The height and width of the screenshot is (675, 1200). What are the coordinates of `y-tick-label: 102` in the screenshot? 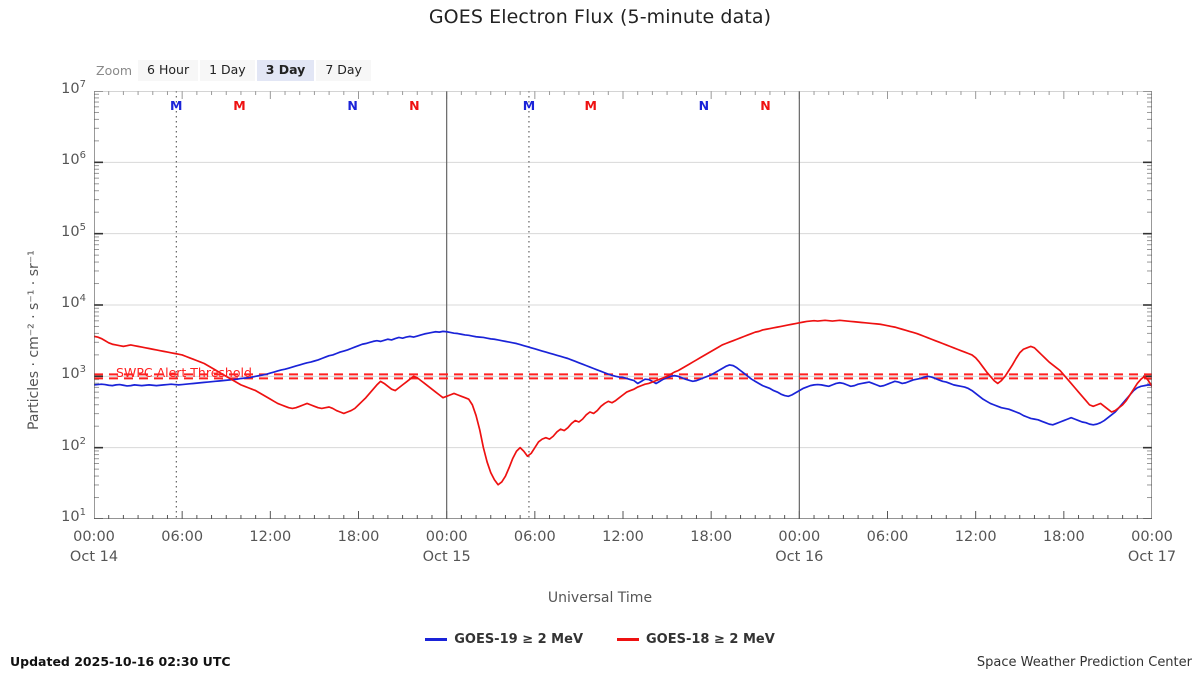 It's located at (73, 444).